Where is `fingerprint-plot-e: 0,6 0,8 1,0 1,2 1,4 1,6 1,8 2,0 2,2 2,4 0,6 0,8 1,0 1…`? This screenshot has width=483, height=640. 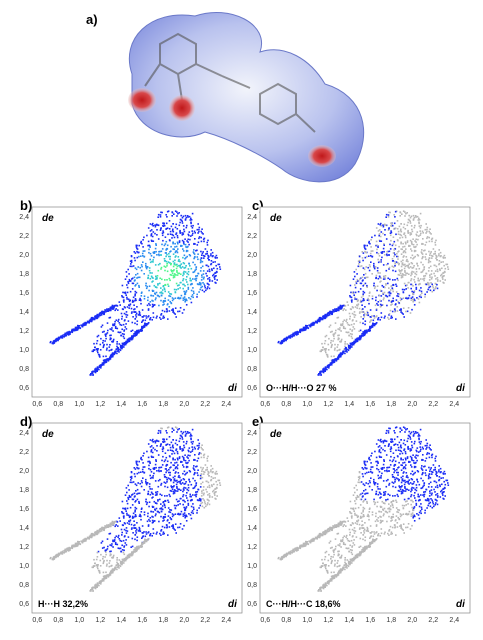 fingerprint-plot-e: 0,6 0,8 1,0 1,2 1,4 1,6 1,8 2,0 2,2 2,4 0,6 0,8 1,0 1… is located at coordinates (359, 523).